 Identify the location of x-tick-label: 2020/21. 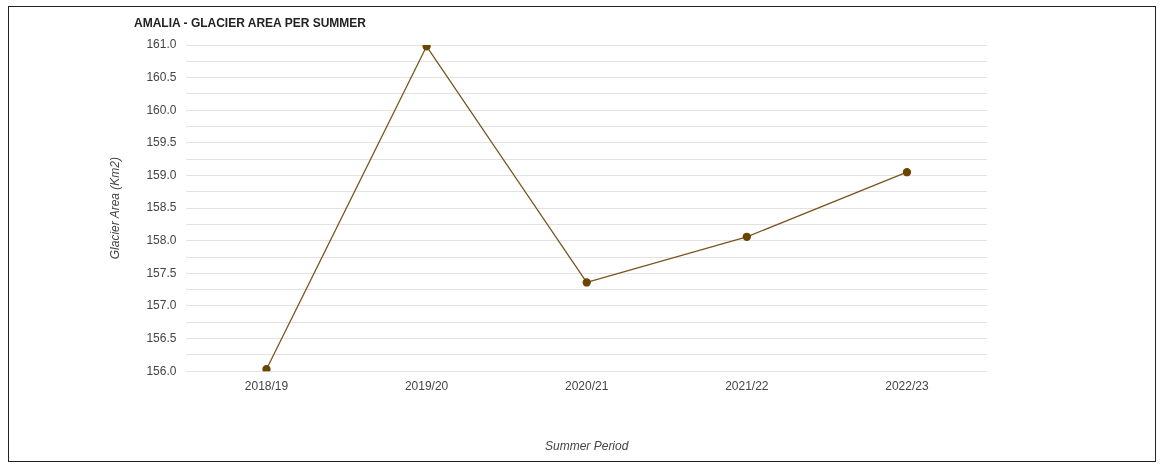
(587, 385).